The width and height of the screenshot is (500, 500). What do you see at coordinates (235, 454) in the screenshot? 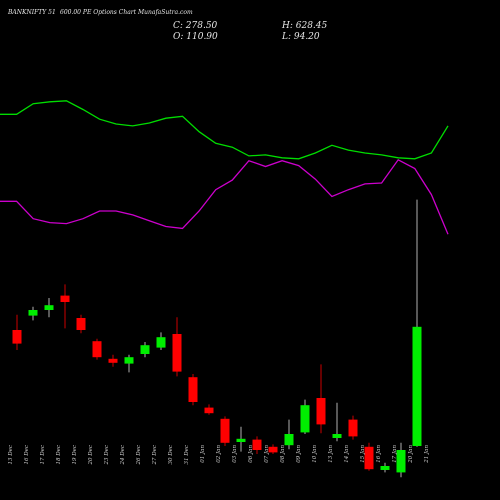
I see `x-tick-label: 03 Jan` at bounding box center [235, 454].